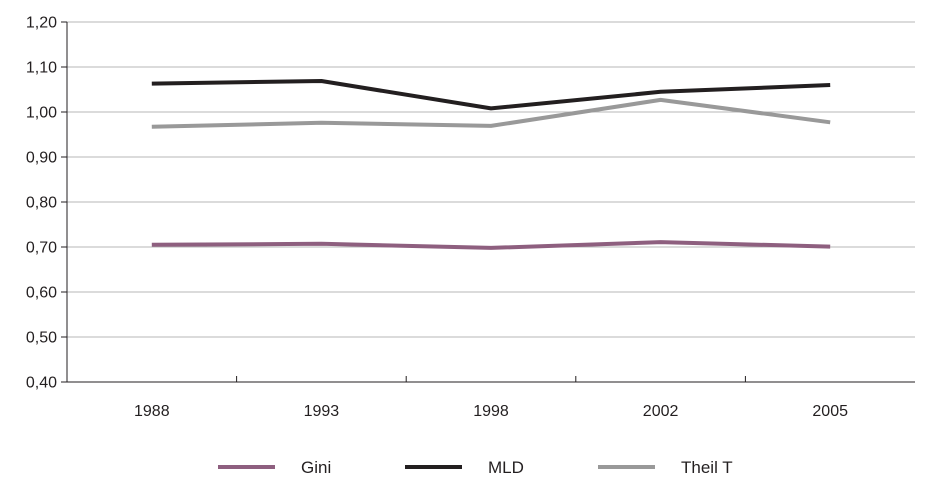 This screenshot has width=925, height=487. What do you see at coordinates (707, 467) in the screenshot?
I see `legend-label: Theil T` at bounding box center [707, 467].